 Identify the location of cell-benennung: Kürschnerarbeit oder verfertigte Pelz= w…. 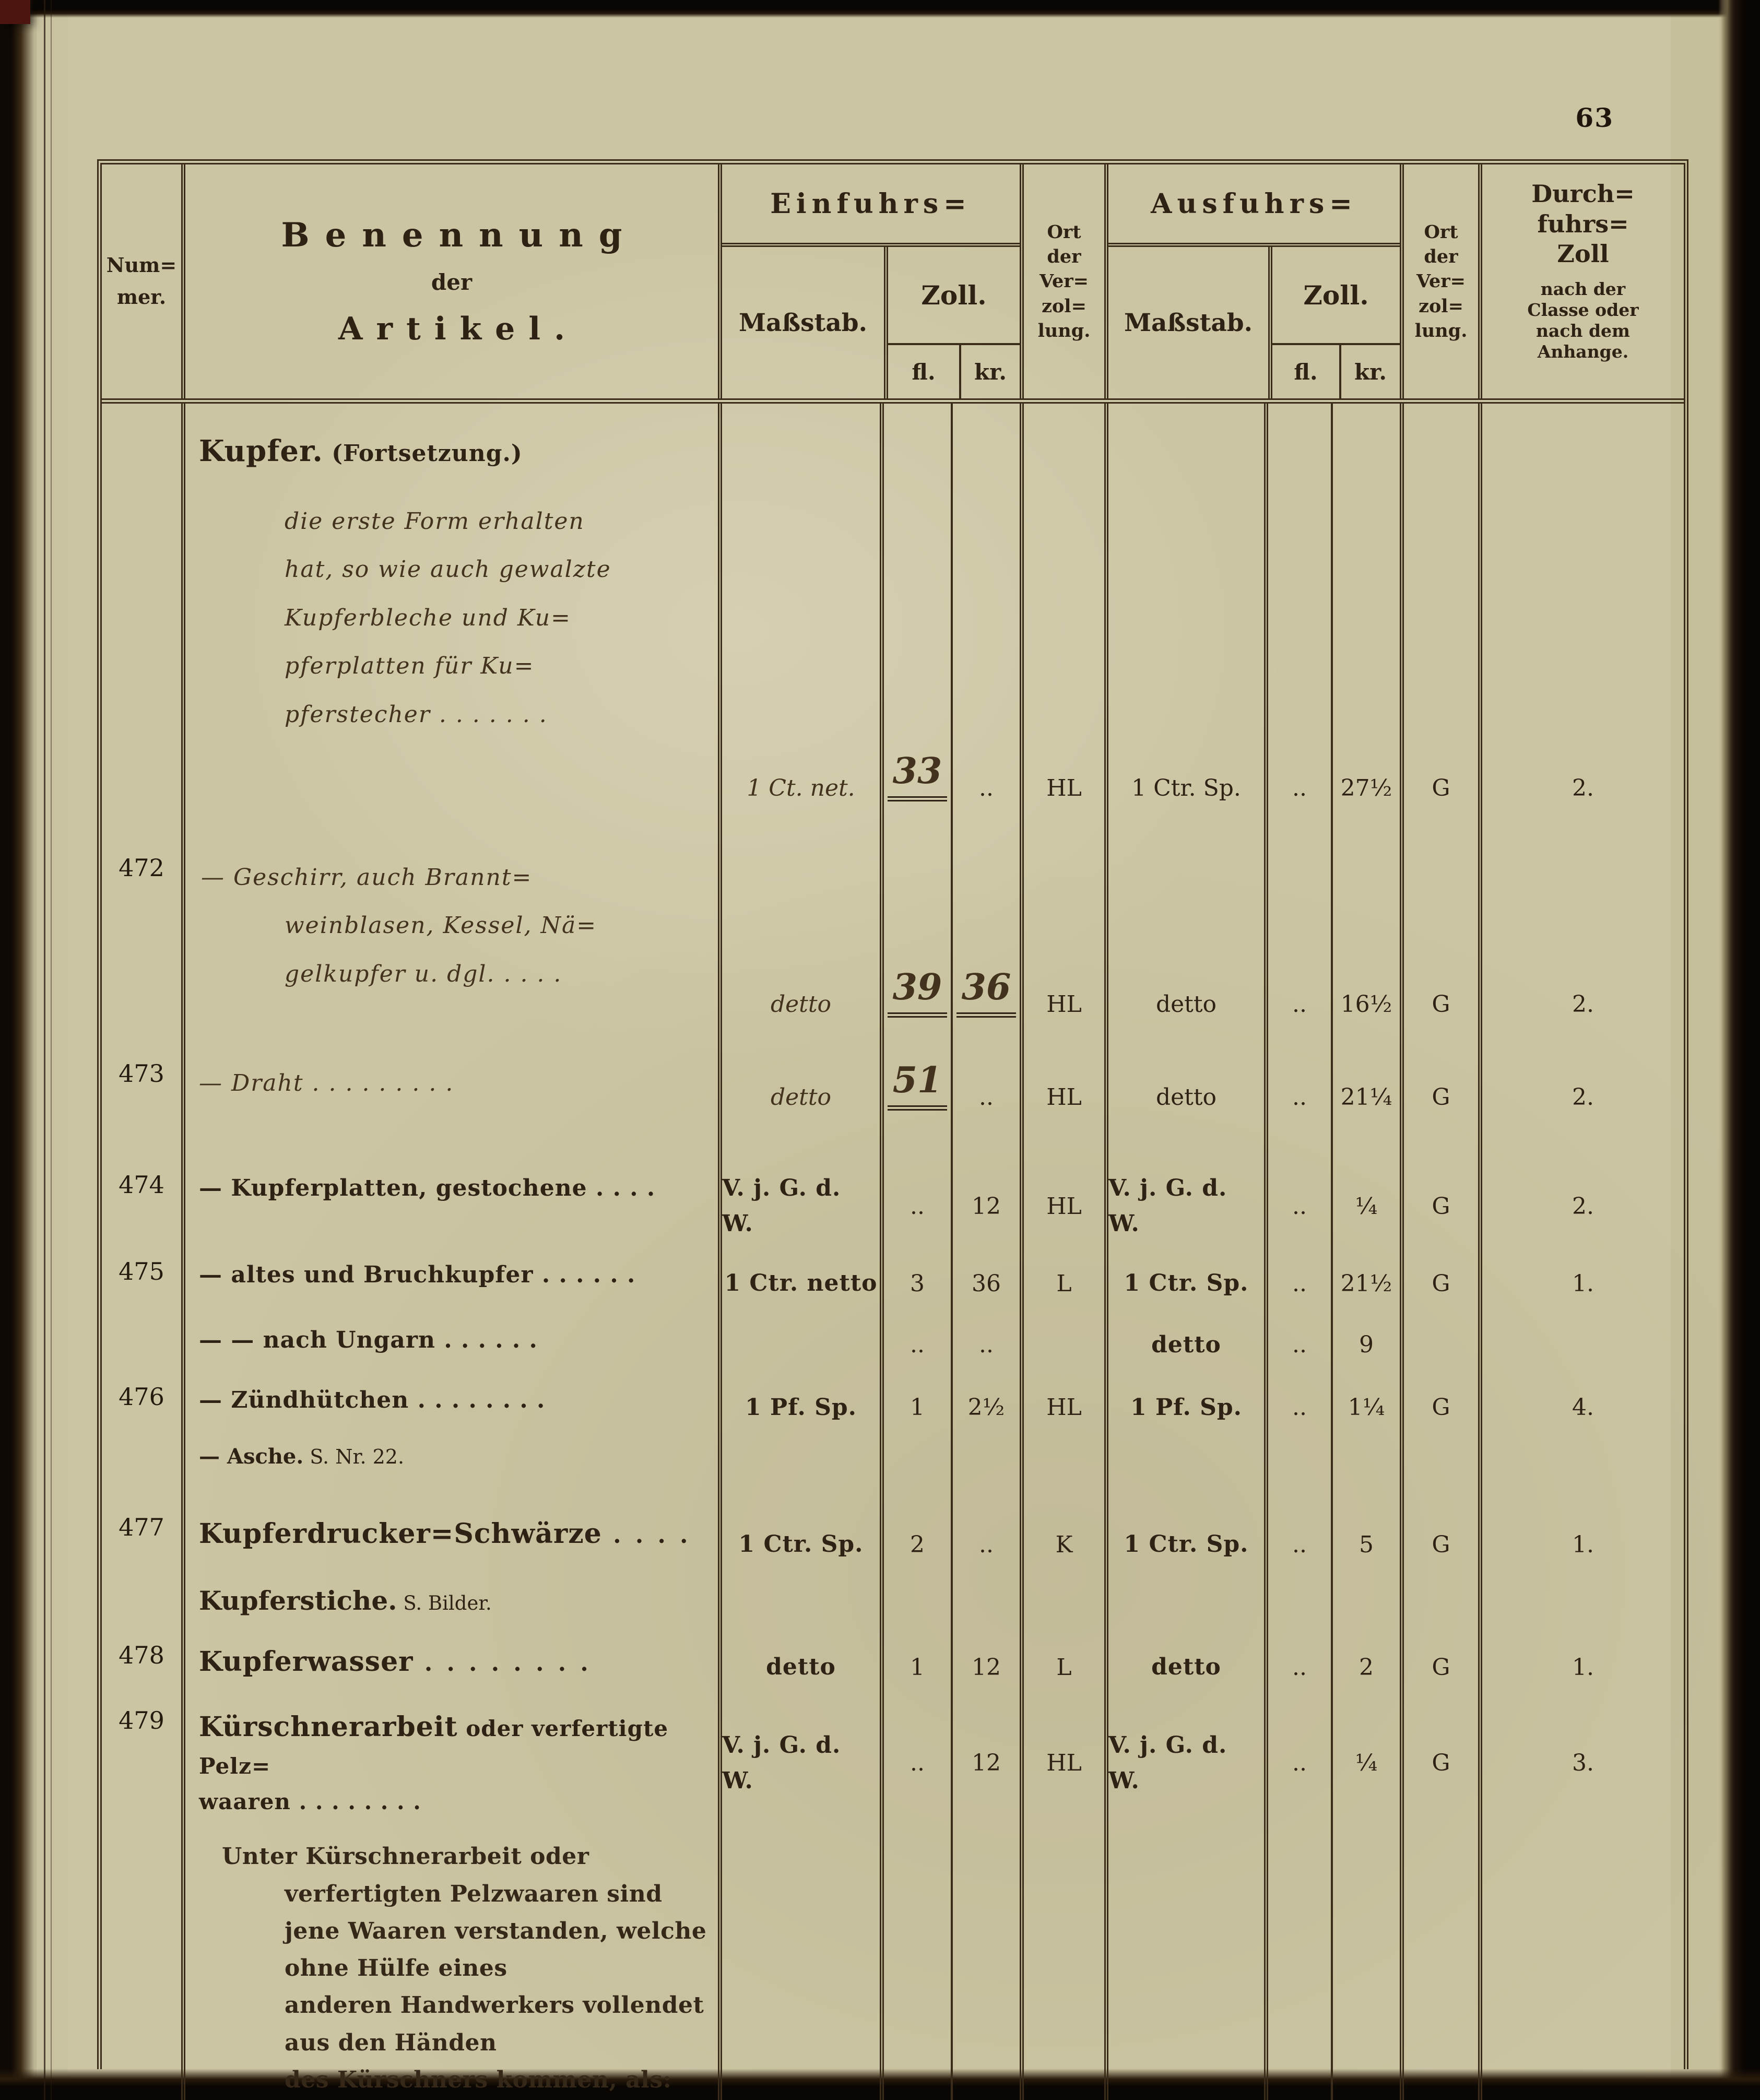
(449, 1756).